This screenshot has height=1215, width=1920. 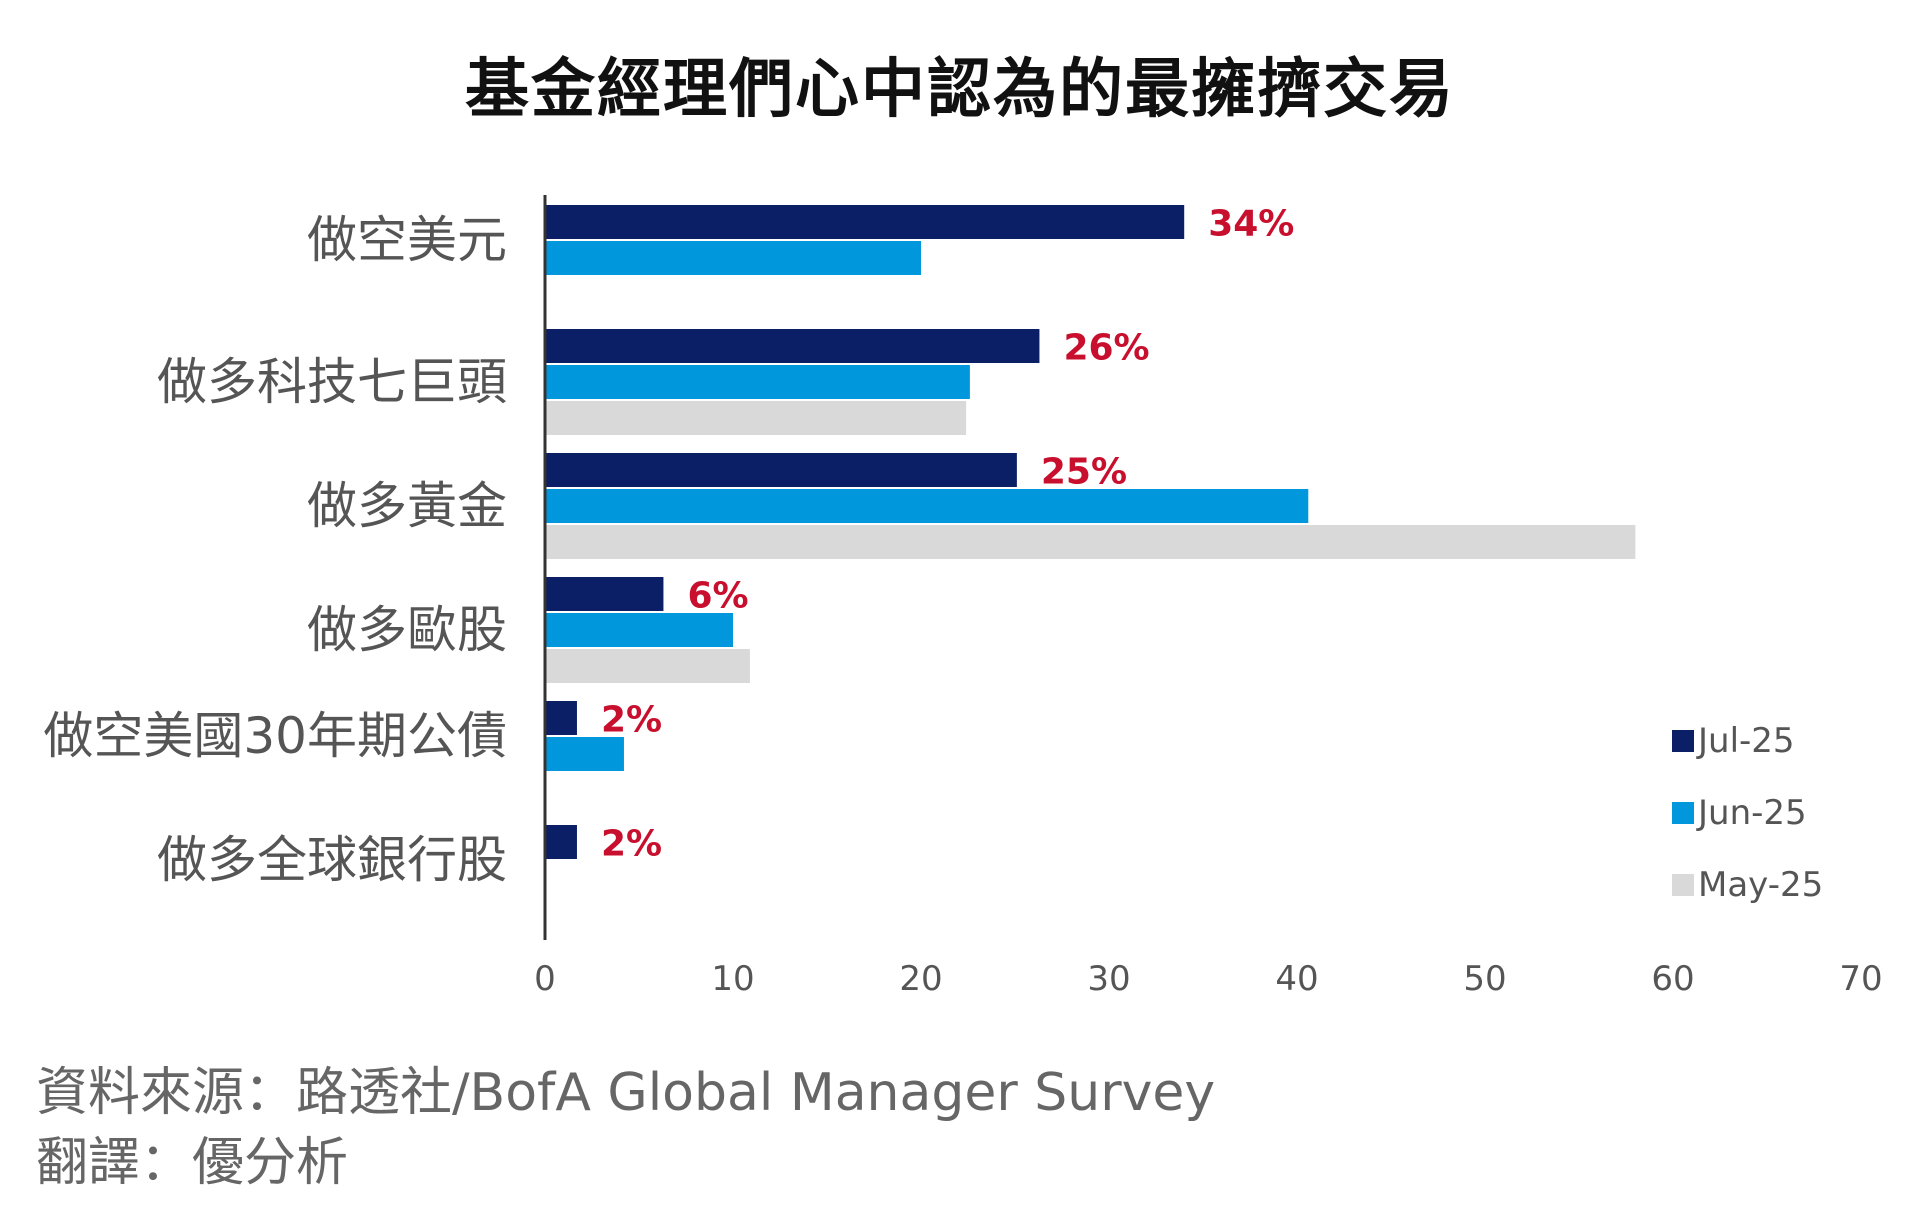 I want to click on chart-title: 基金經理們心中認為的最擁擠交易, so click(x=960, y=90).